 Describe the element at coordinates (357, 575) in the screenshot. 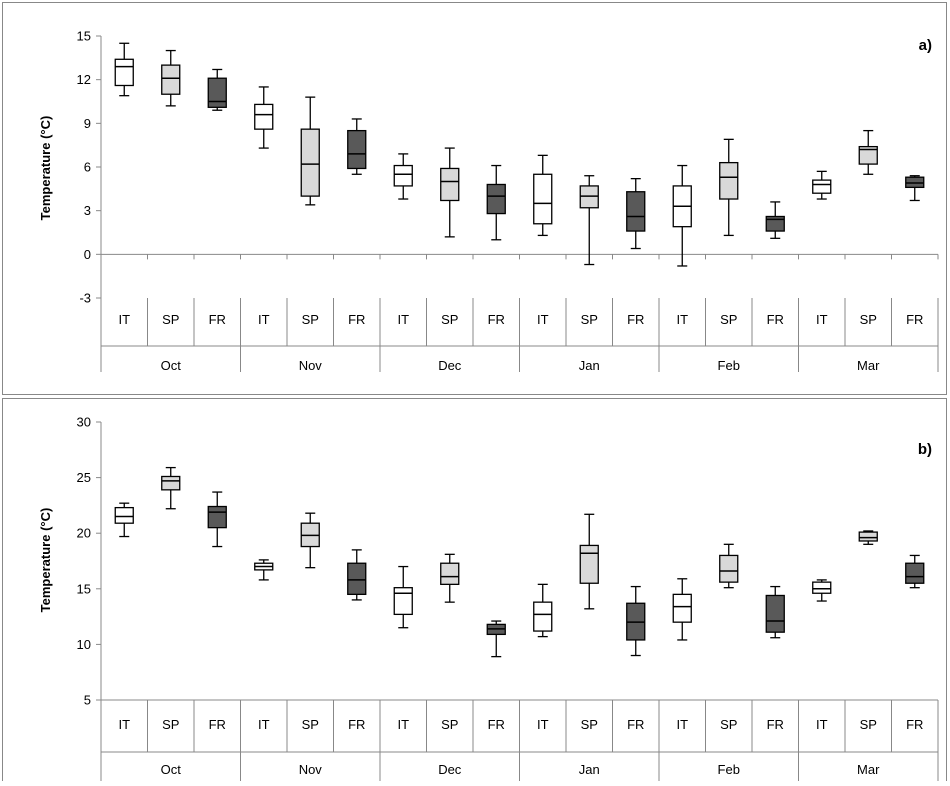

I see `box-nov-fr` at that location.